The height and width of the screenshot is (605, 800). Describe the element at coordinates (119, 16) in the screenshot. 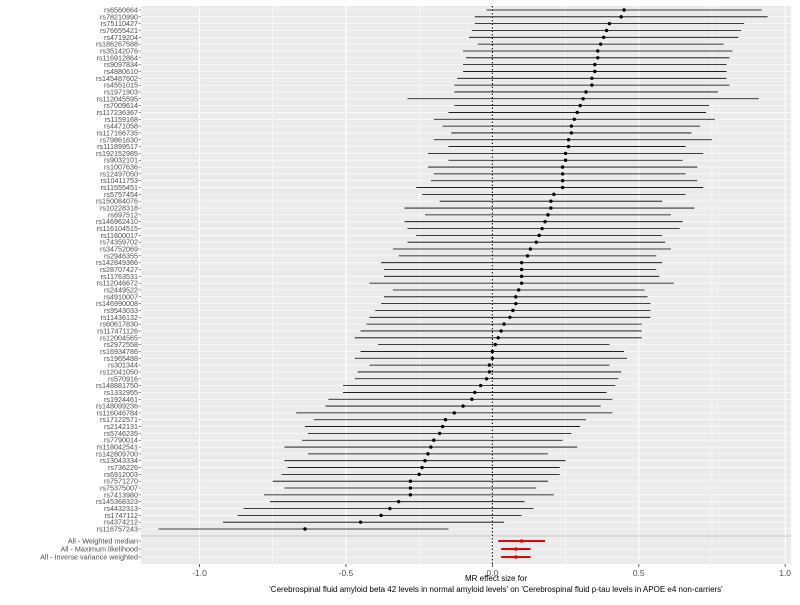

I see `snp-label: rs78210990` at that location.